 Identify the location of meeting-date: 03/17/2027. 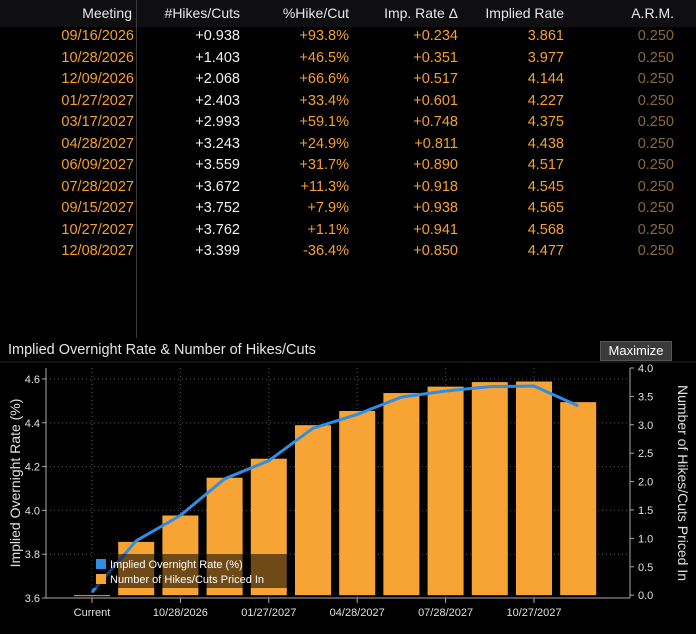
(97, 122).